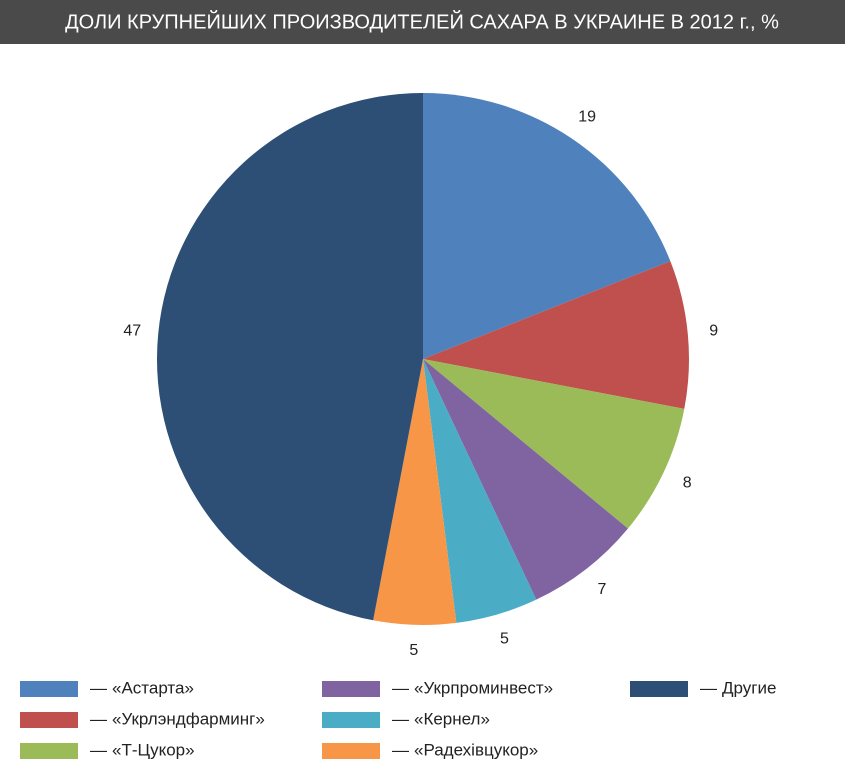  Describe the element at coordinates (188, 718) in the screenshot. I see `legend-label: «Укрлэндфарминг»` at that location.